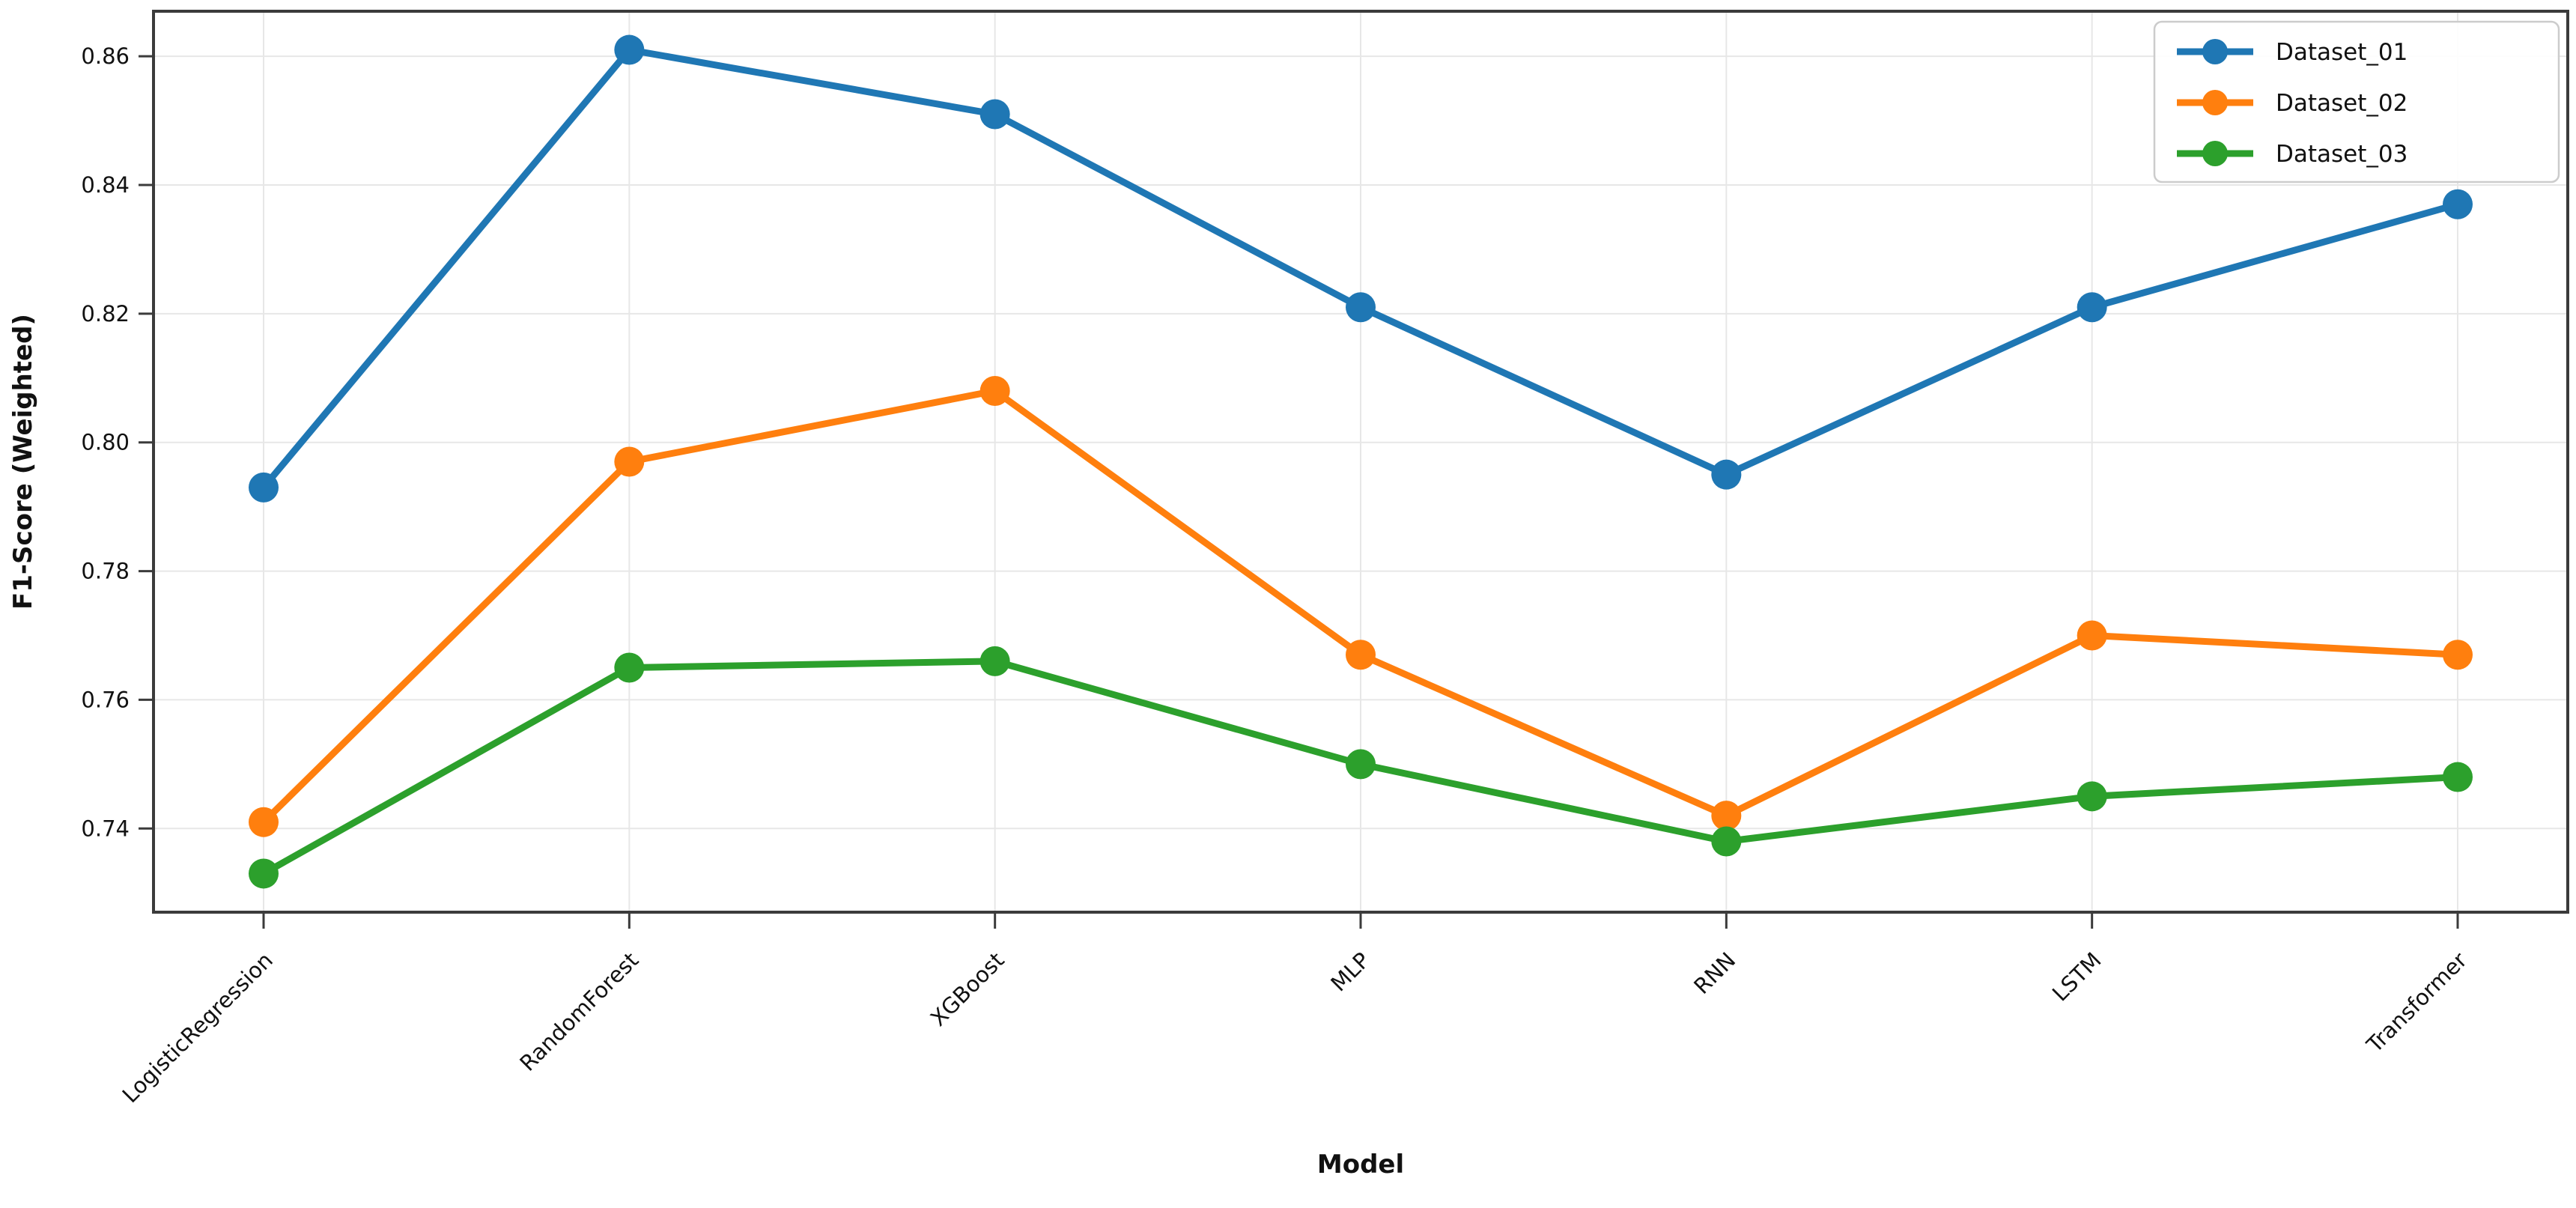 The height and width of the screenshot is (1208, 2576). What do you see at coordinates (2076, 977) in the screenshot?
I see `x-tick-label: LSTM` at bounding box center [2076, 977].